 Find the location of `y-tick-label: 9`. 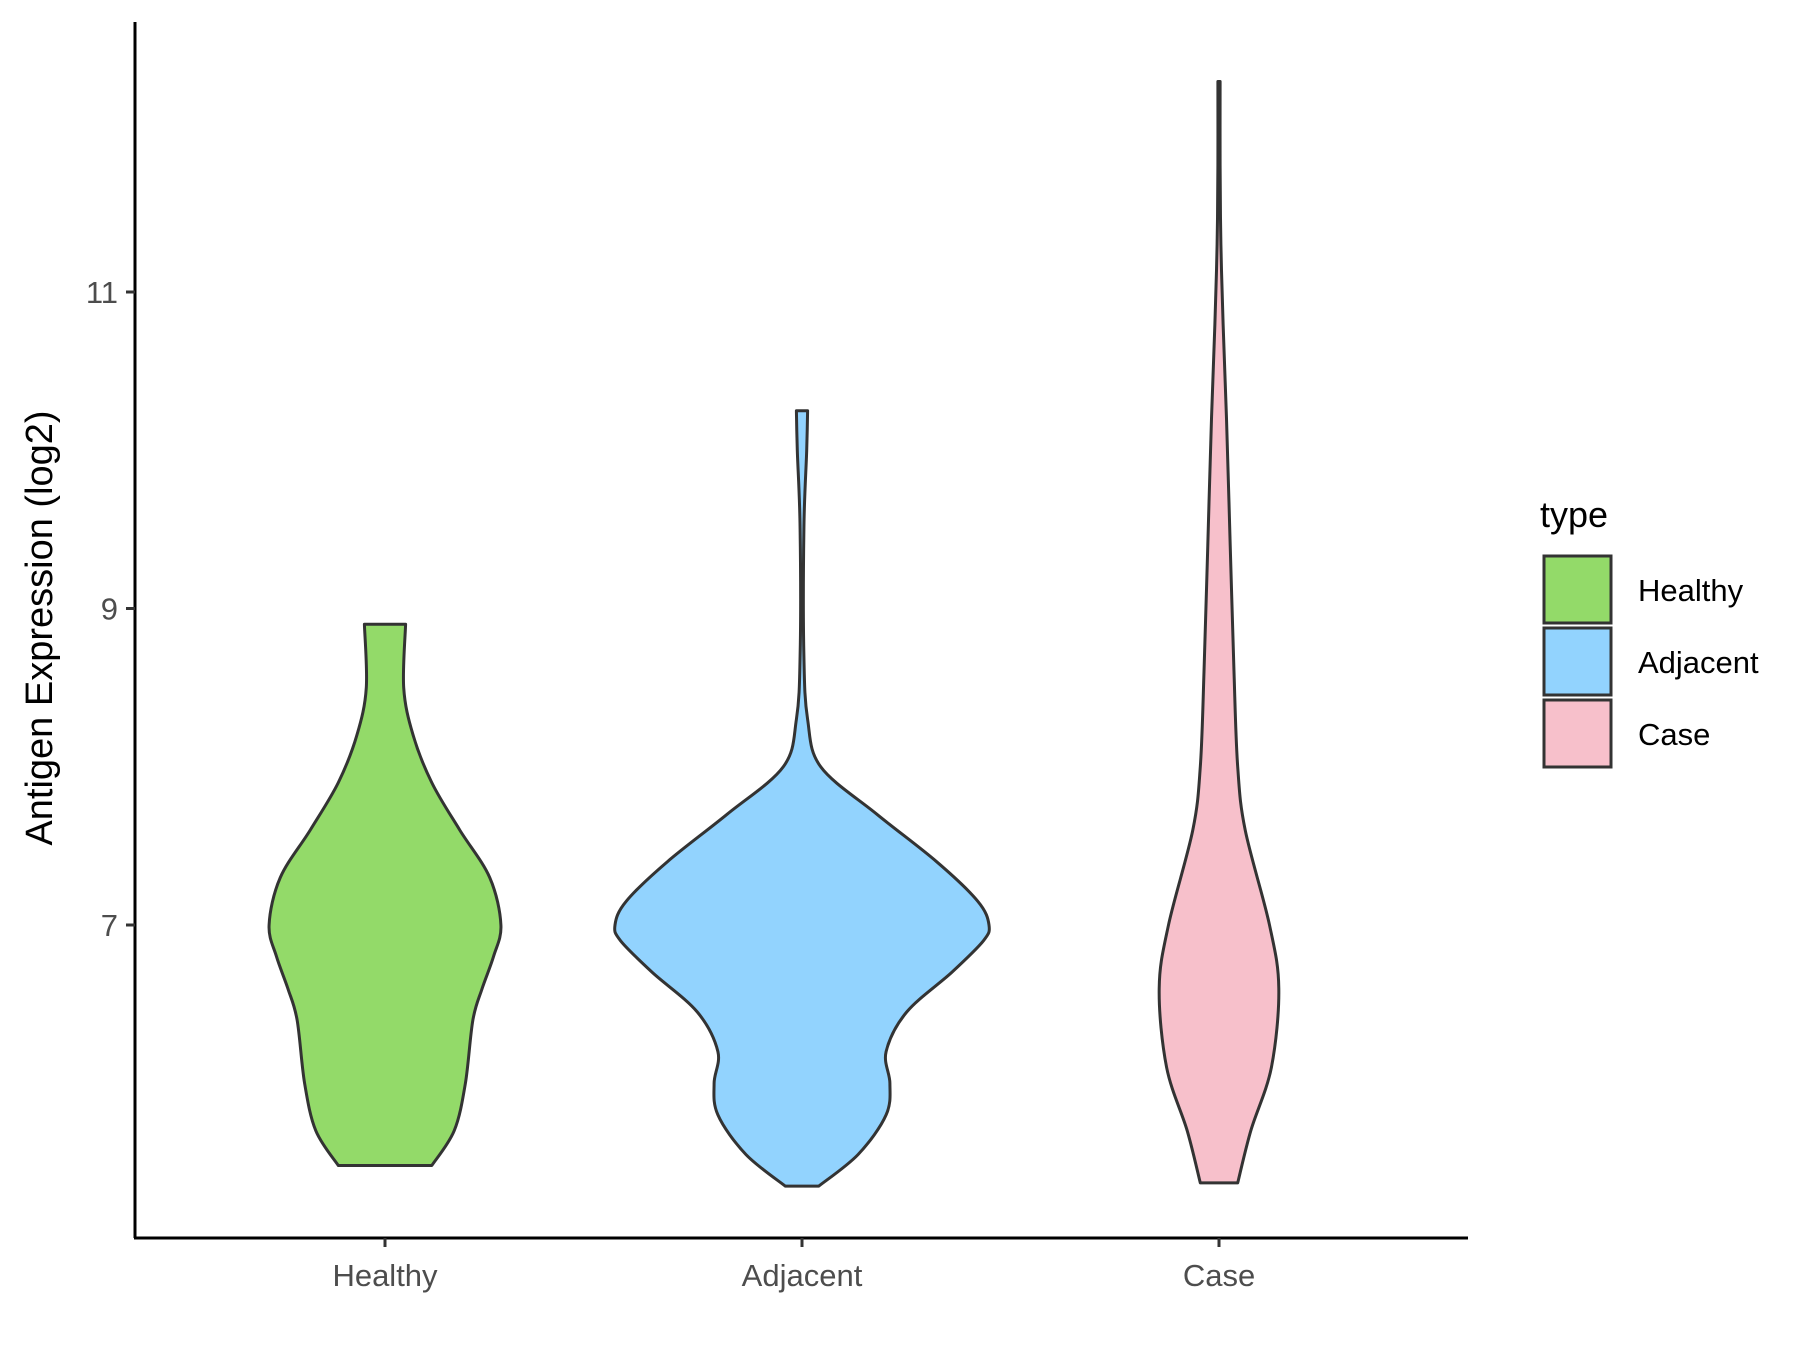

y-tick-label: 9 is located at coordinates (109, 609).